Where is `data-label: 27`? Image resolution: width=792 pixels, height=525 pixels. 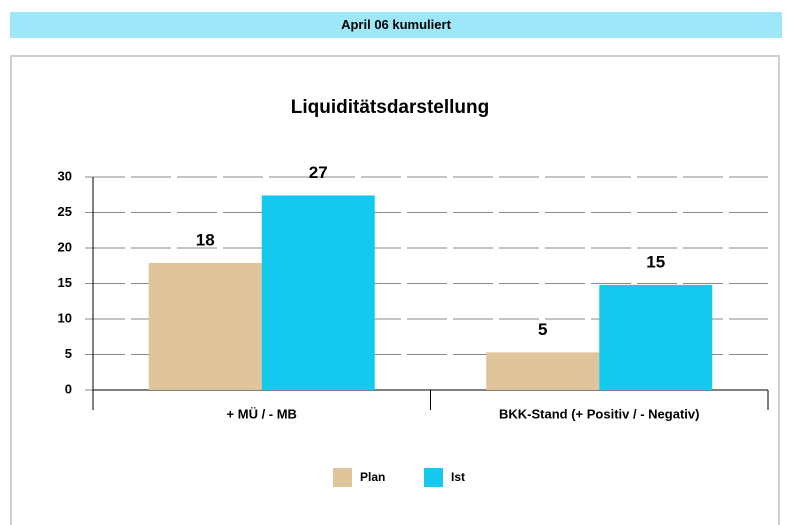
data-label: 27 is located at coordinates (318, 172).